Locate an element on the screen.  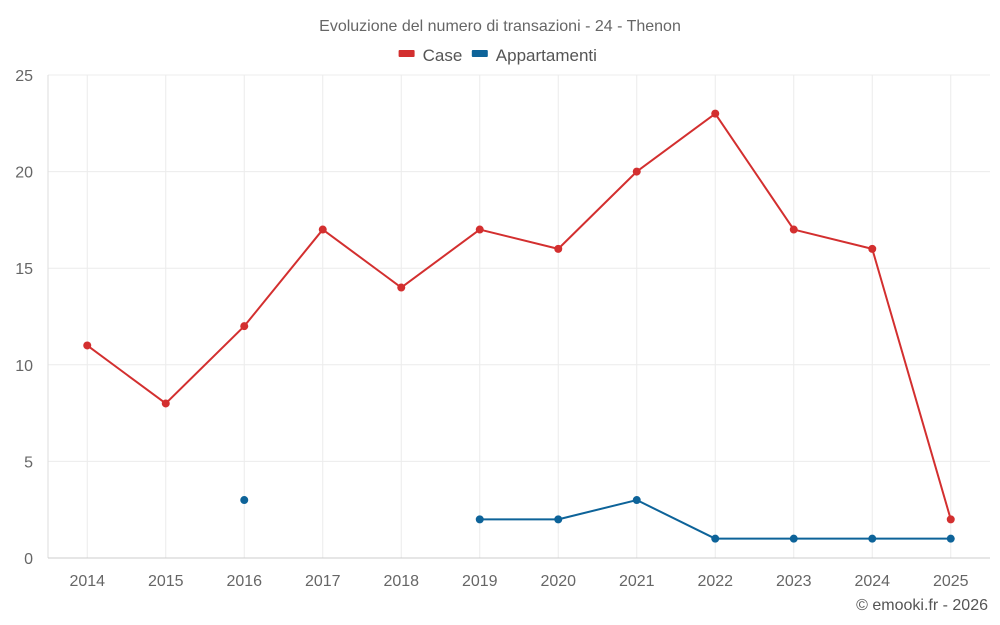
x-tick-label: 2014 is located at coordinates (87, 581).